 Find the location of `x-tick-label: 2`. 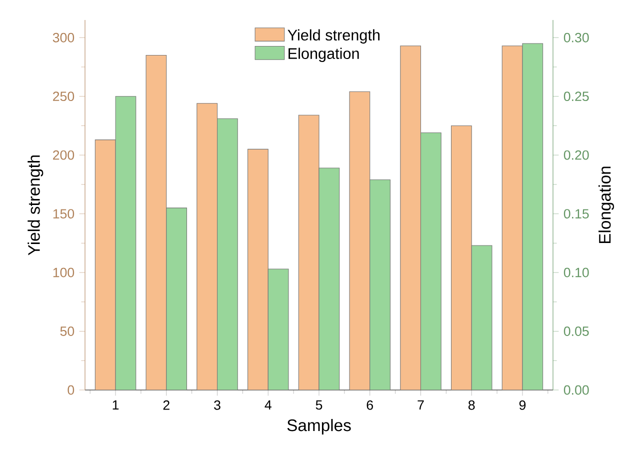

x-tick-label: 2 is located at coordinates (166, 405).